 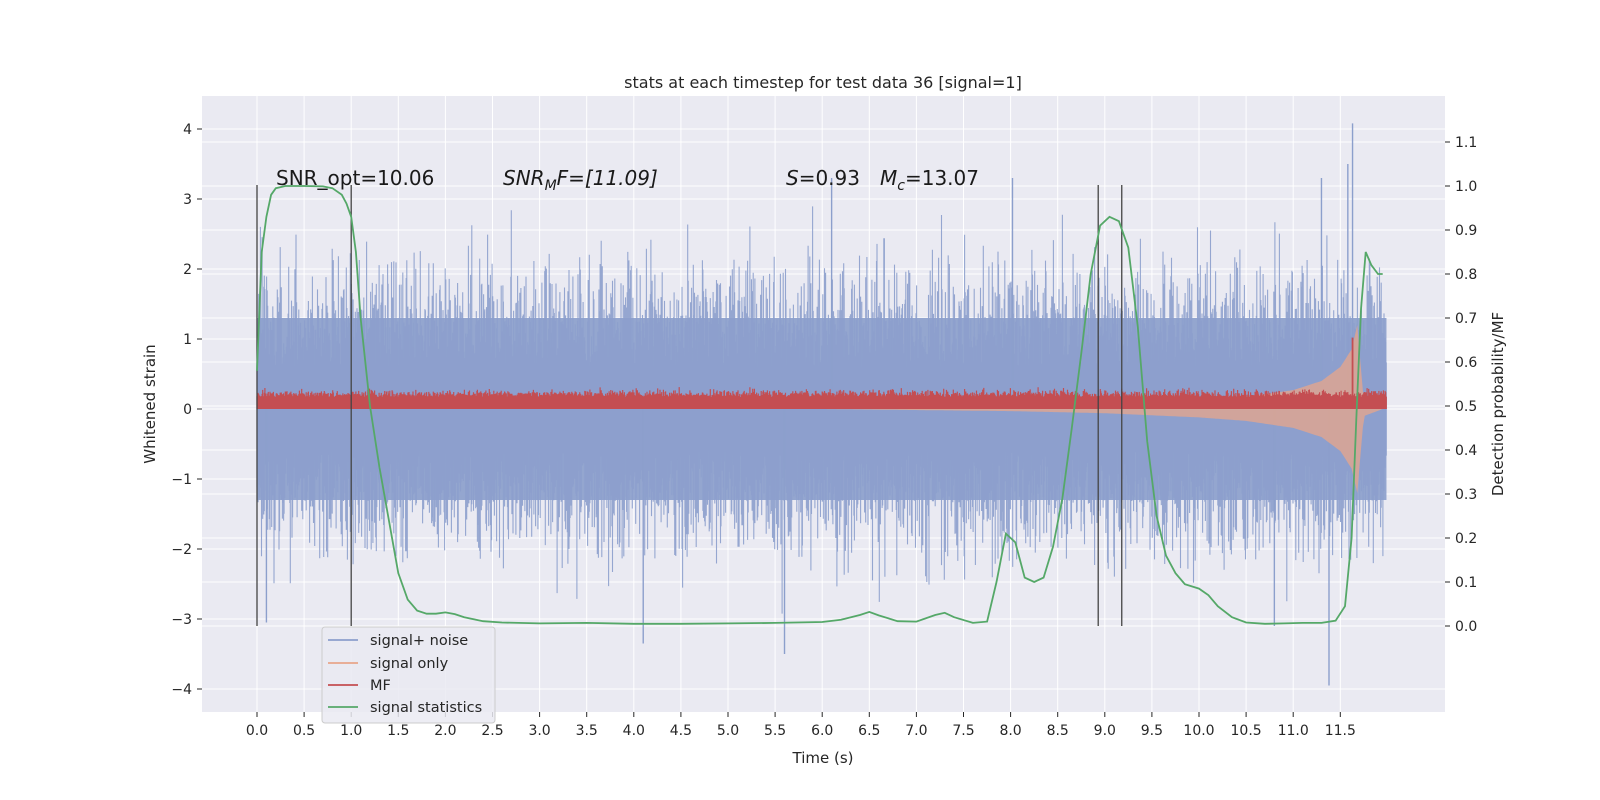 What do you see at coordinates (822, 731) in the screenshot?
I see `x-tick-label: 6.0` at bounding box center [822, 731].